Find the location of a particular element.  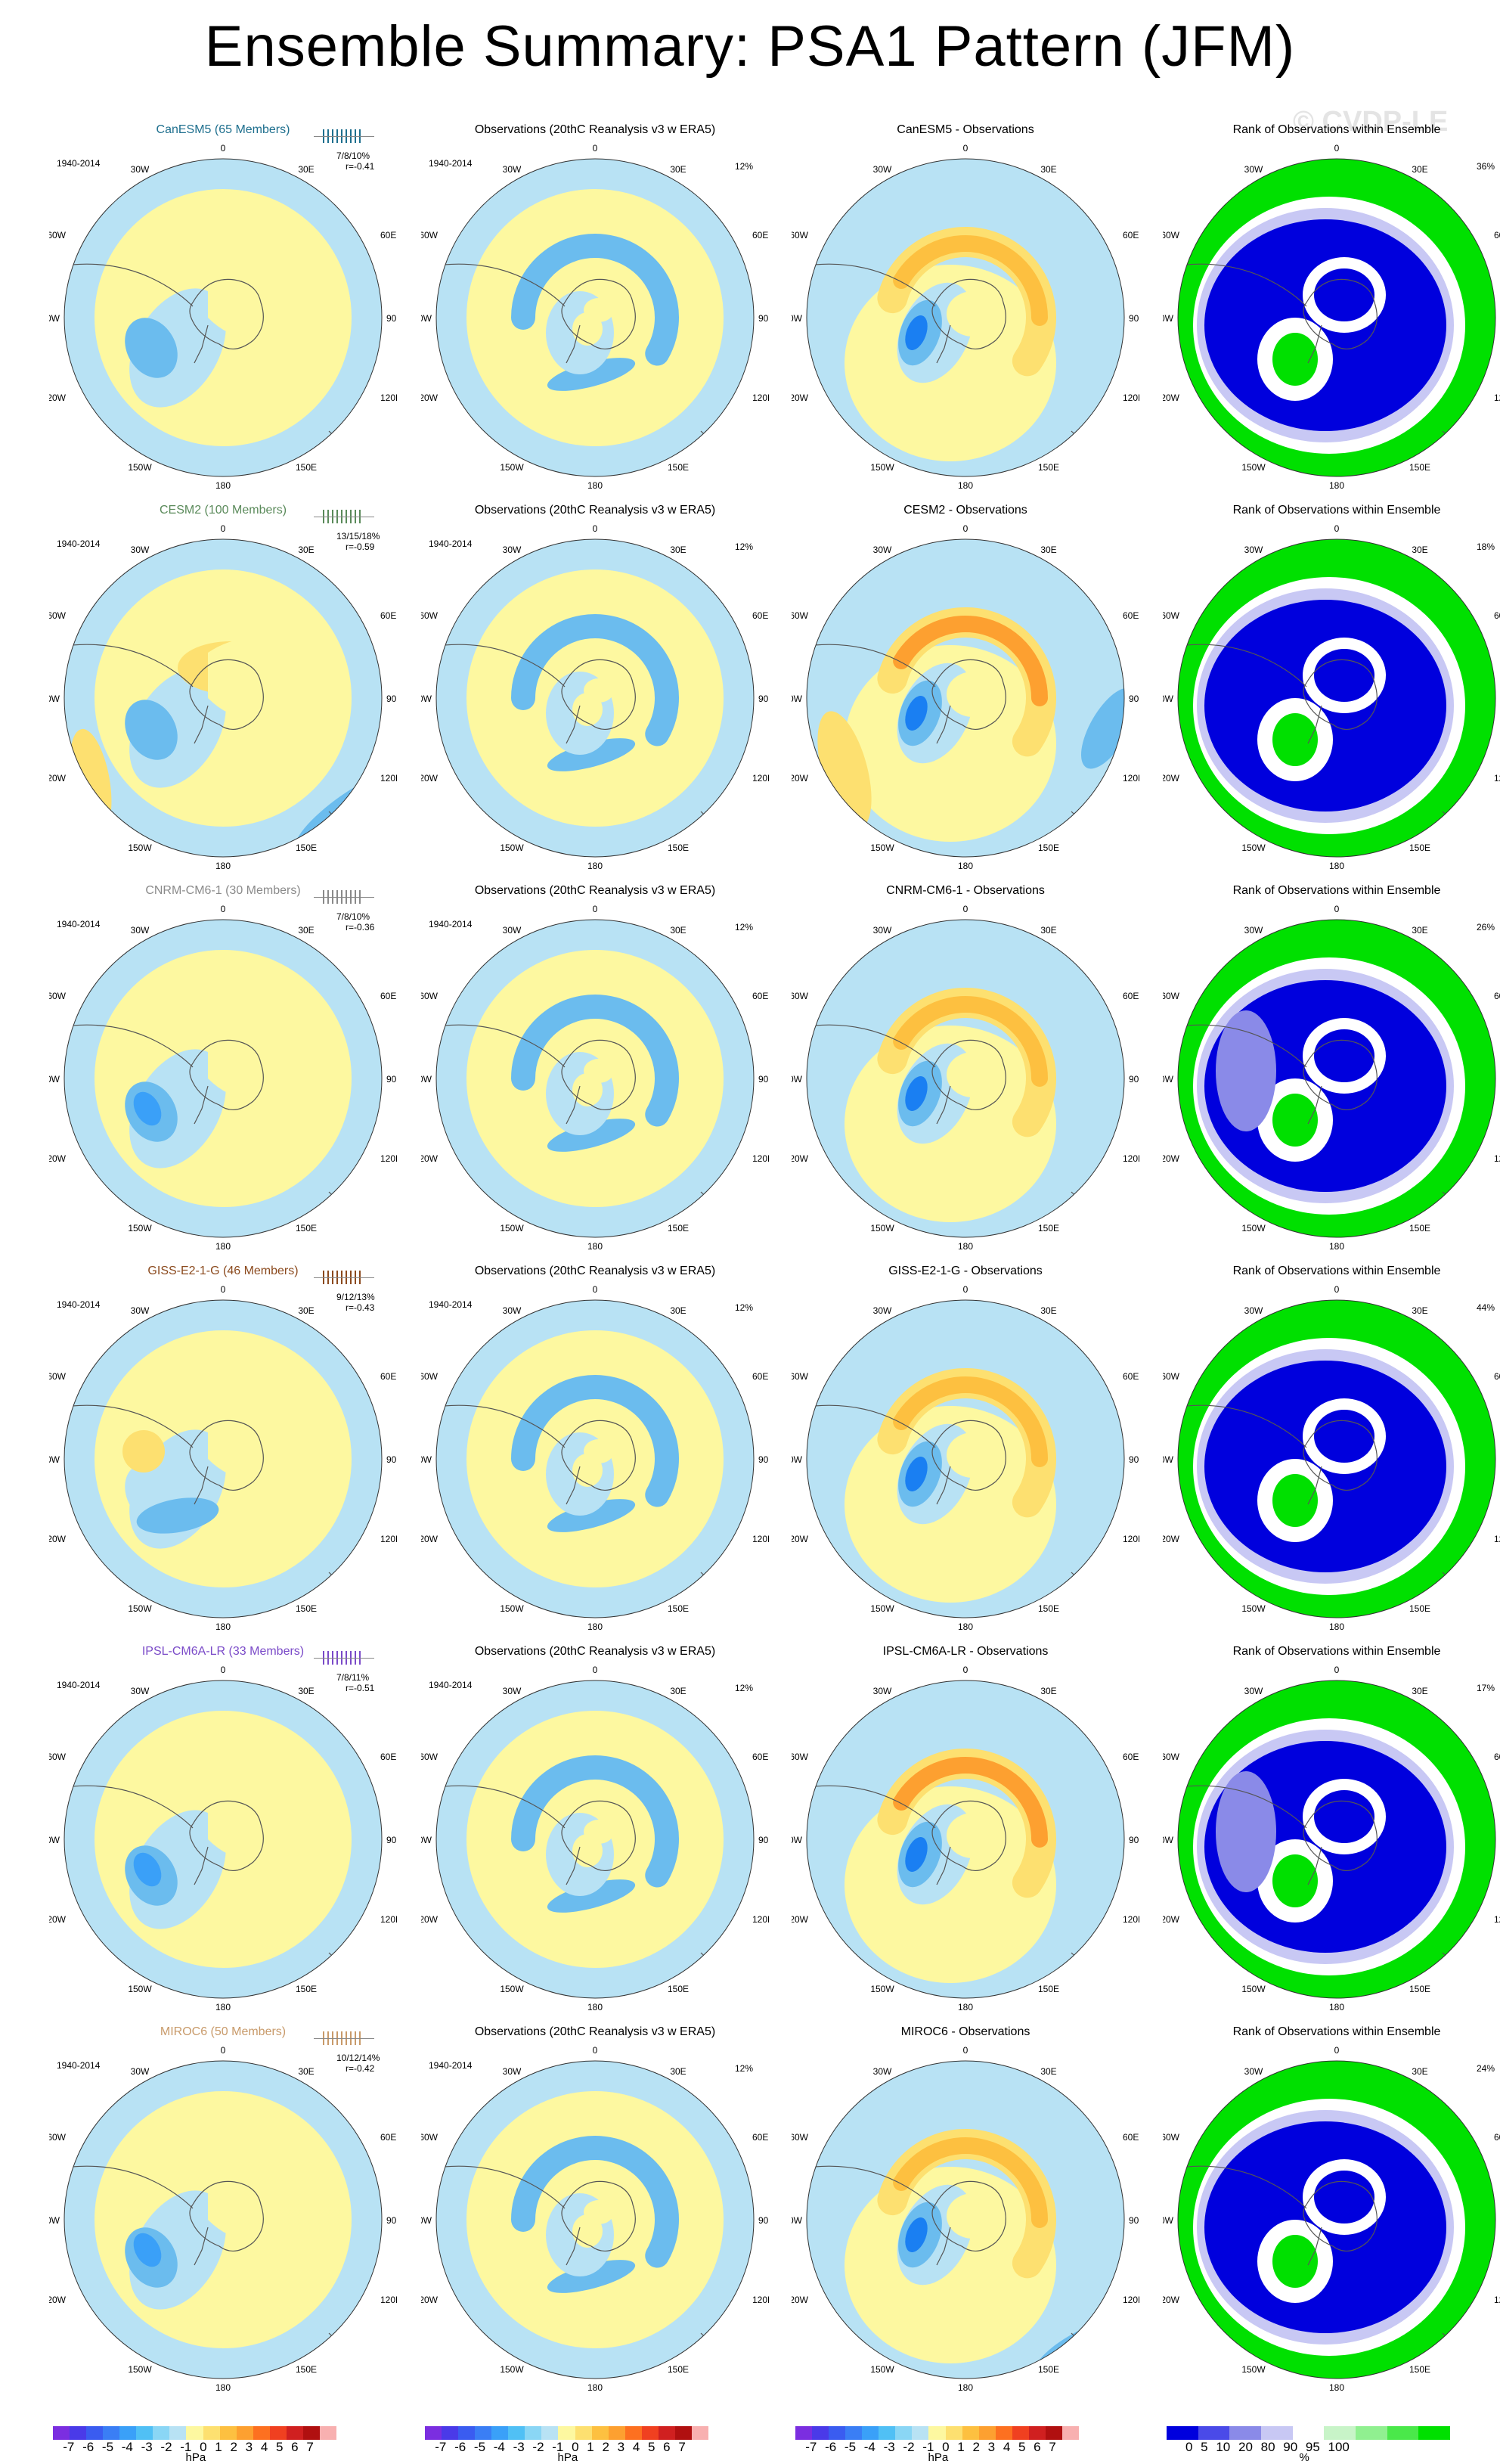

pattern-correlation: r=-0.59 is located at coordinates (360, 547).